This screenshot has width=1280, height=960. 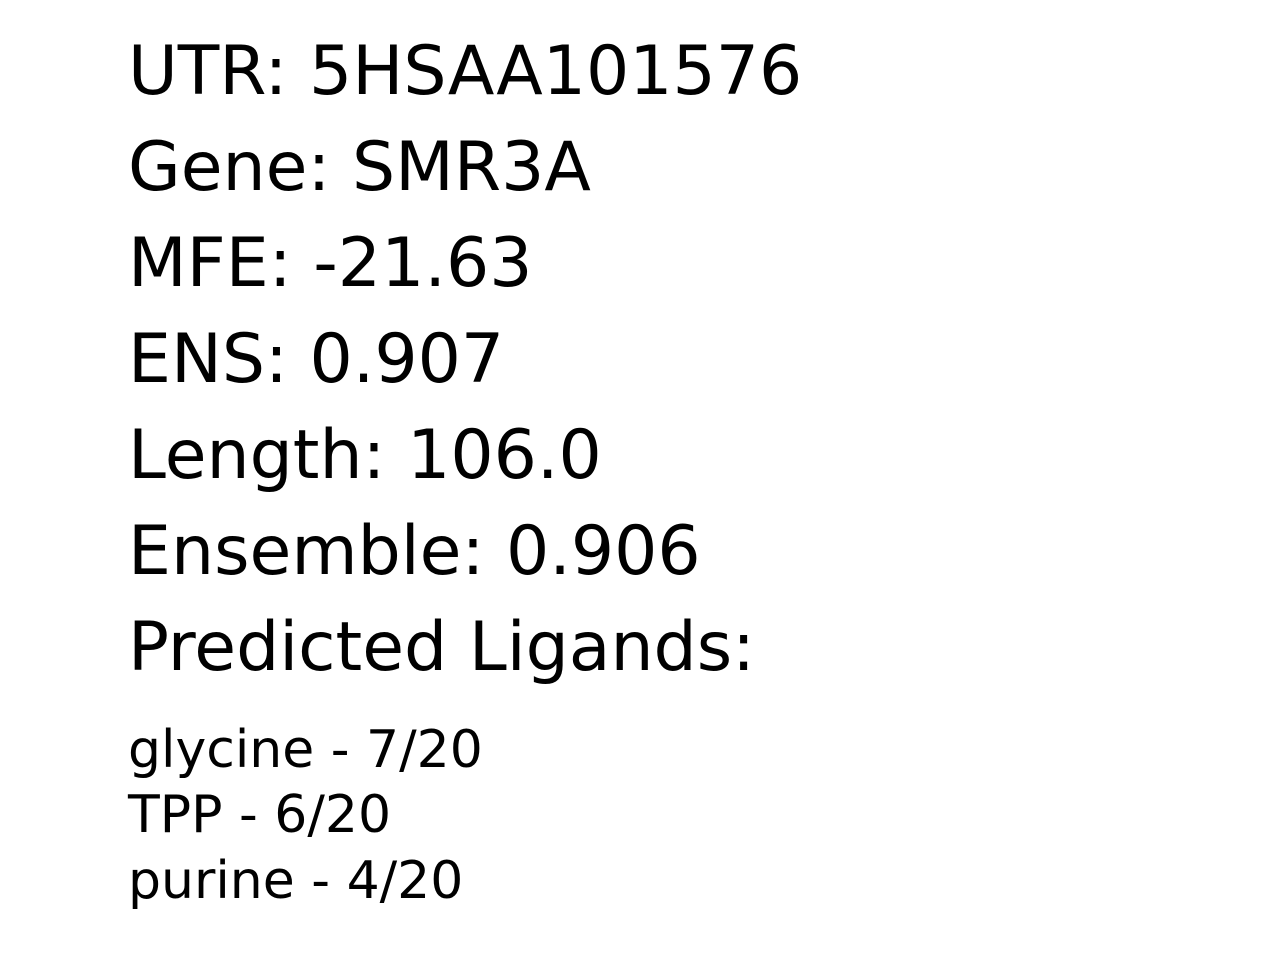 I want to click on ligand-item: purine - 4/20, so click(x=296, y=881).